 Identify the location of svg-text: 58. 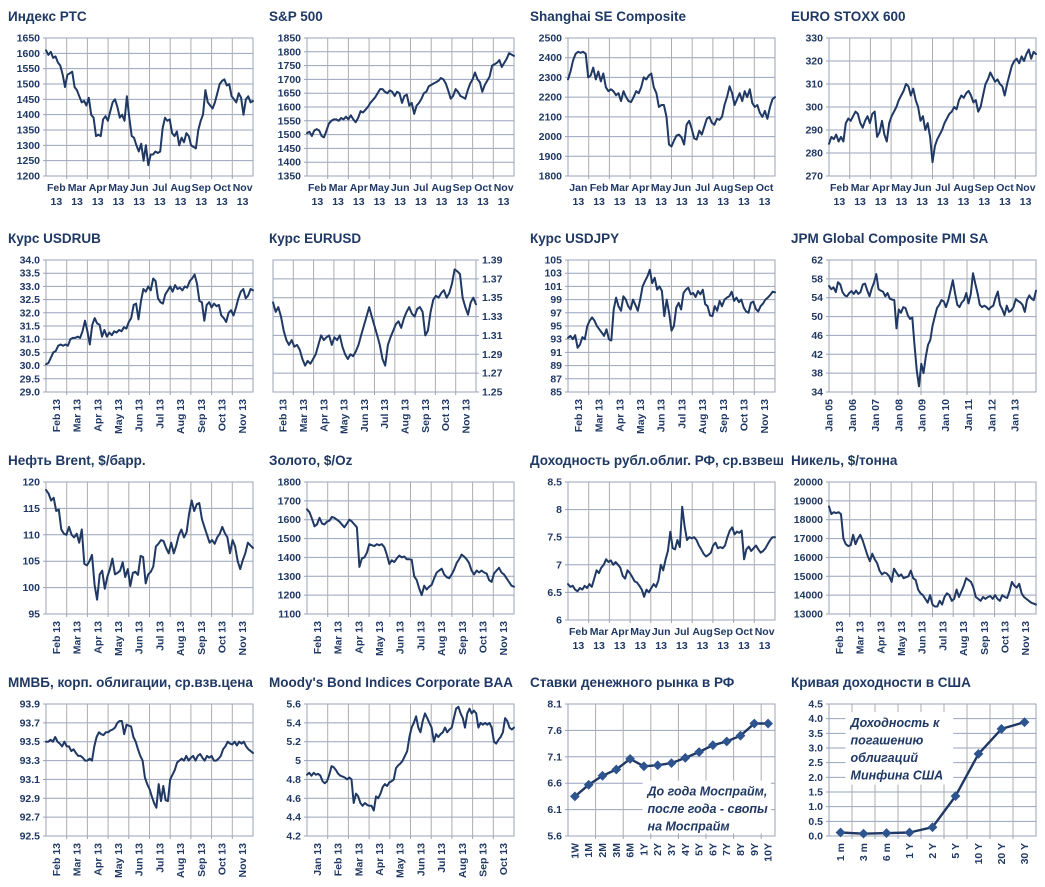
(817, 279).